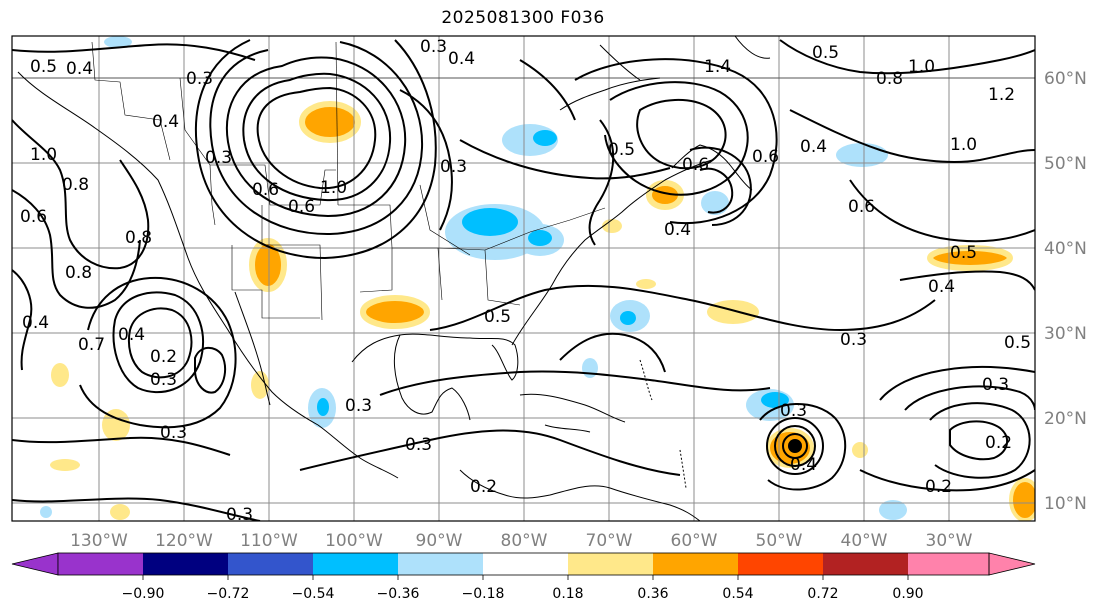  Describe the element at coordinates (795, 446) in the screenshot. I see `storm-center-marker` at that location.